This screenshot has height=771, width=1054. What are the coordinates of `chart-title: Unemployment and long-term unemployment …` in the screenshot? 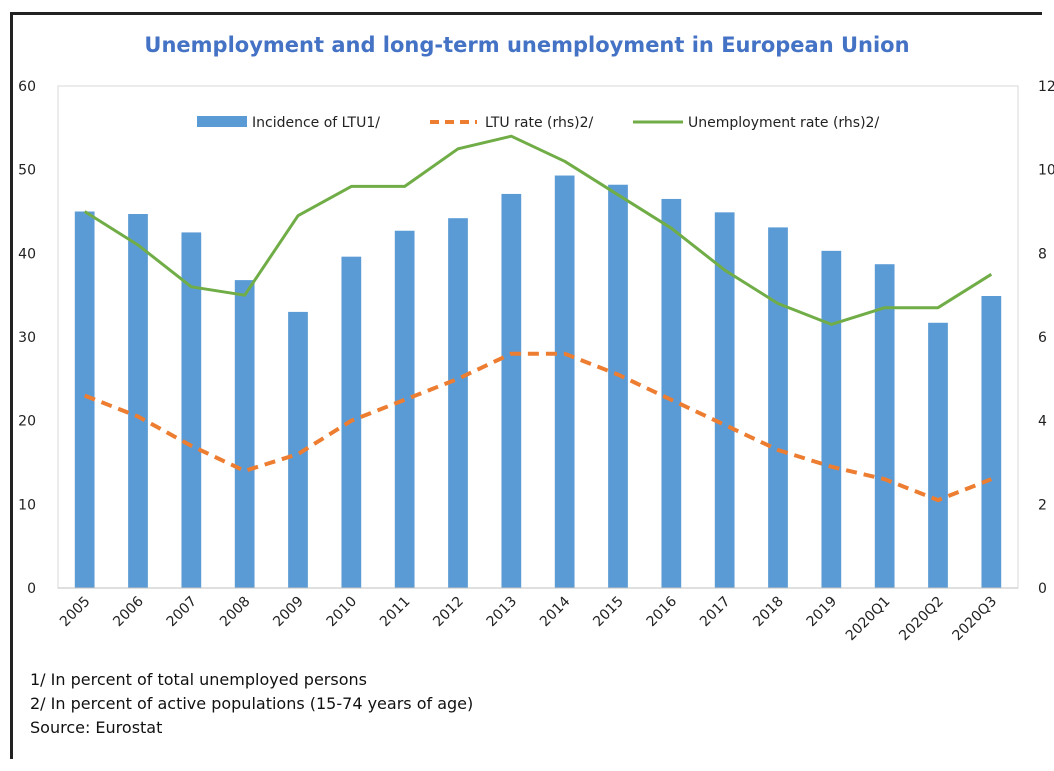 It's located at (527, 45).